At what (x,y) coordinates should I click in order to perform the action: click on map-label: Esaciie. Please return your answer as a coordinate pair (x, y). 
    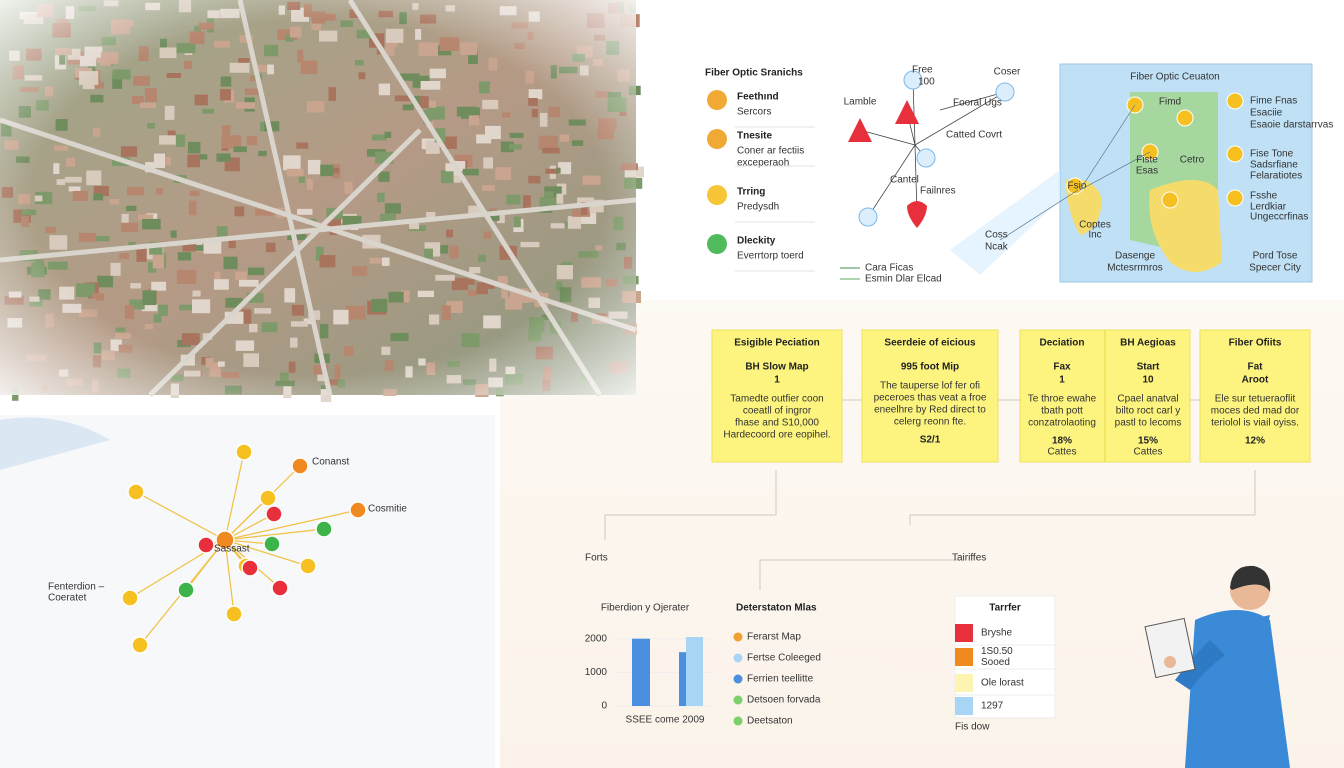
    Looking at the image, I should click on (1266, 113).